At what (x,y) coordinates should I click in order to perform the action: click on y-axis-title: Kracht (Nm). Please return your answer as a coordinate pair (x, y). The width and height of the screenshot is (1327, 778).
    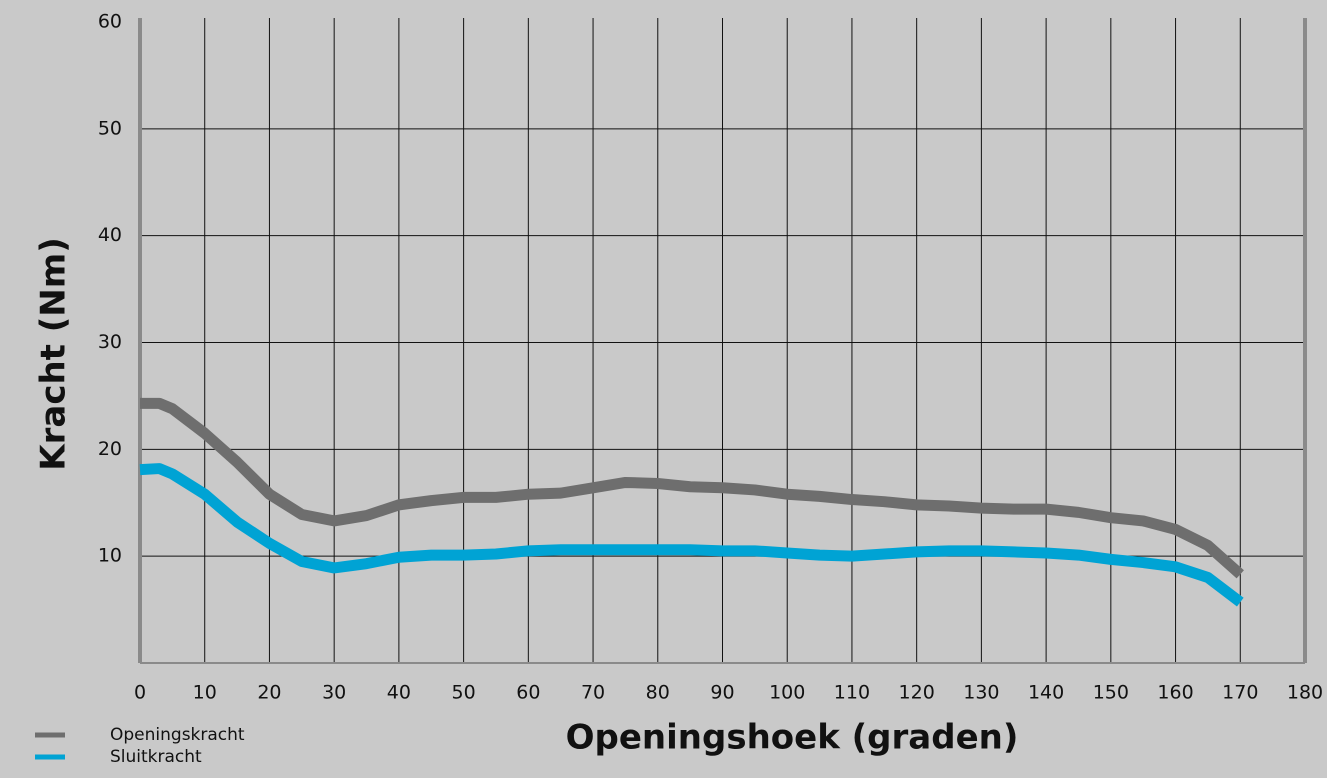
    Looking at the image, I should click on (54, 353).